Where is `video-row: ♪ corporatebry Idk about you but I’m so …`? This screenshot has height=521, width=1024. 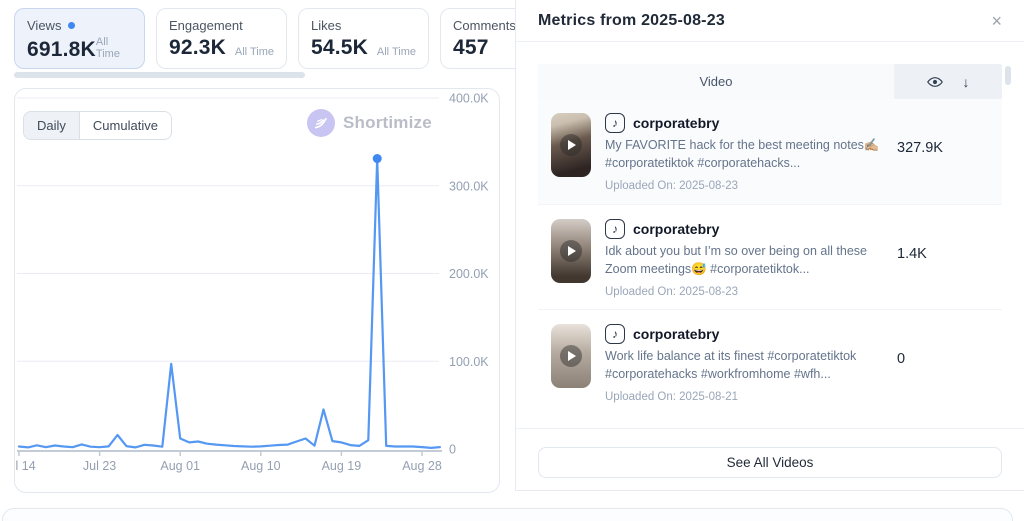 video-row: ♪ corporatebry Idk about you but I’m so … is located at coordinates (770, 256).